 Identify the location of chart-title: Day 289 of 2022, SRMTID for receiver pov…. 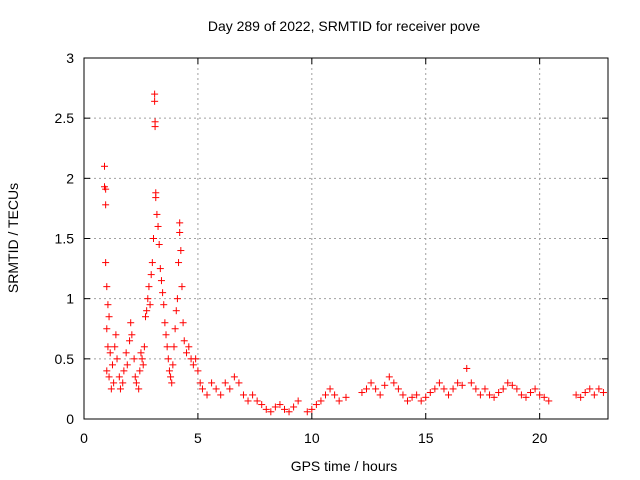
(344, 26).